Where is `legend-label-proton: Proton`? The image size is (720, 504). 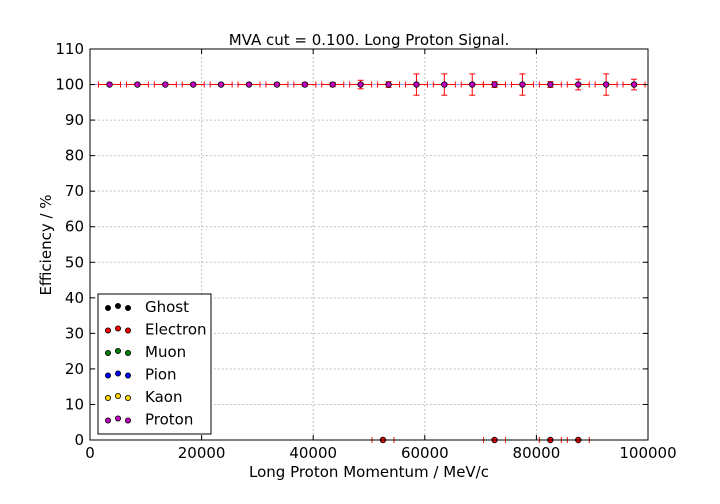 legend-label-proton: Proton is located at coordinates (169, 420).